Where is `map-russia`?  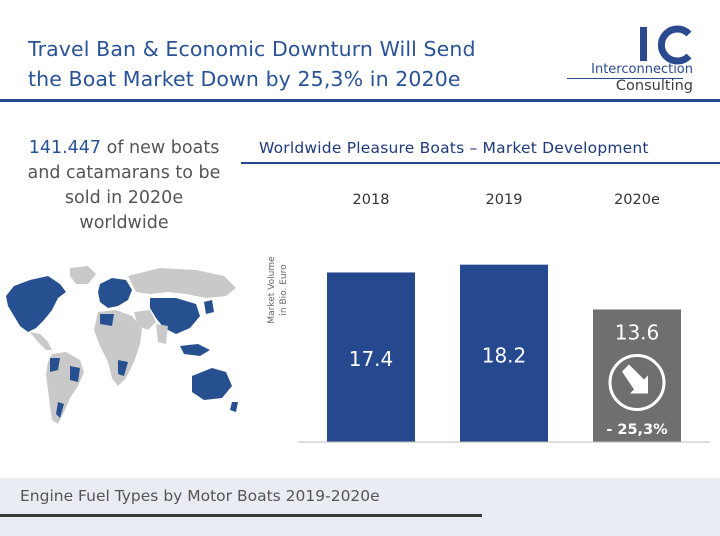
map-russia is located at coordinates (182, 283).